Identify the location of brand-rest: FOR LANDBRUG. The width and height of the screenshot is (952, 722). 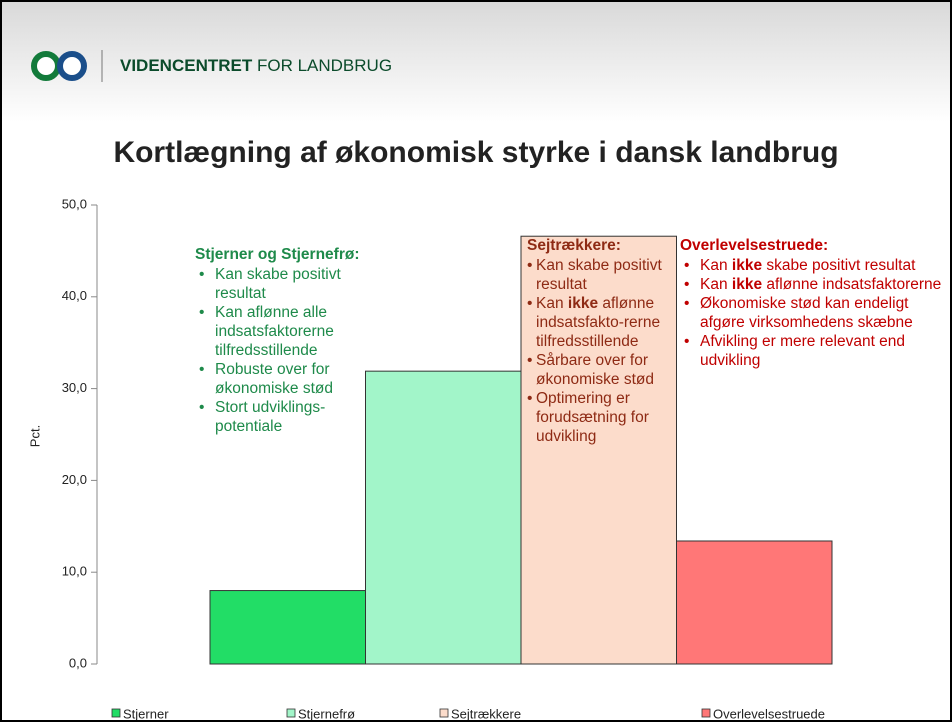
(324, 65).